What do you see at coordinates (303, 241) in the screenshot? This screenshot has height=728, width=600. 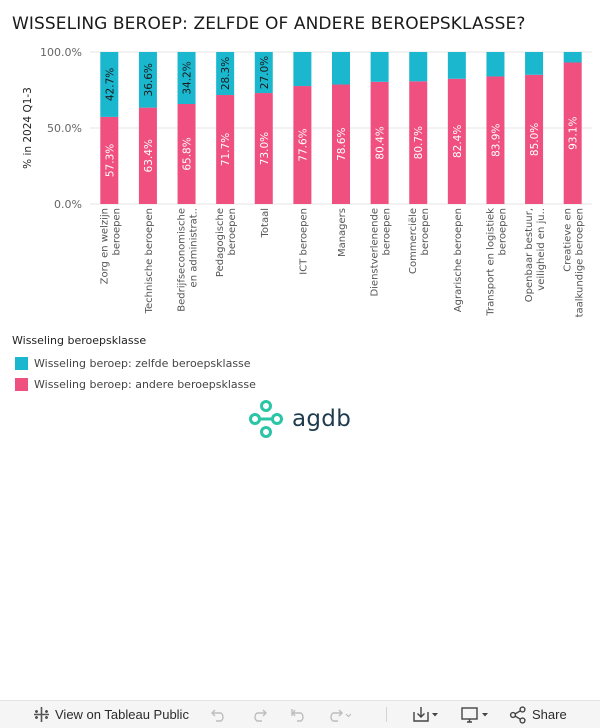 I see `x-tick-label: ICT beroepen` at bounding box center [303, 241].